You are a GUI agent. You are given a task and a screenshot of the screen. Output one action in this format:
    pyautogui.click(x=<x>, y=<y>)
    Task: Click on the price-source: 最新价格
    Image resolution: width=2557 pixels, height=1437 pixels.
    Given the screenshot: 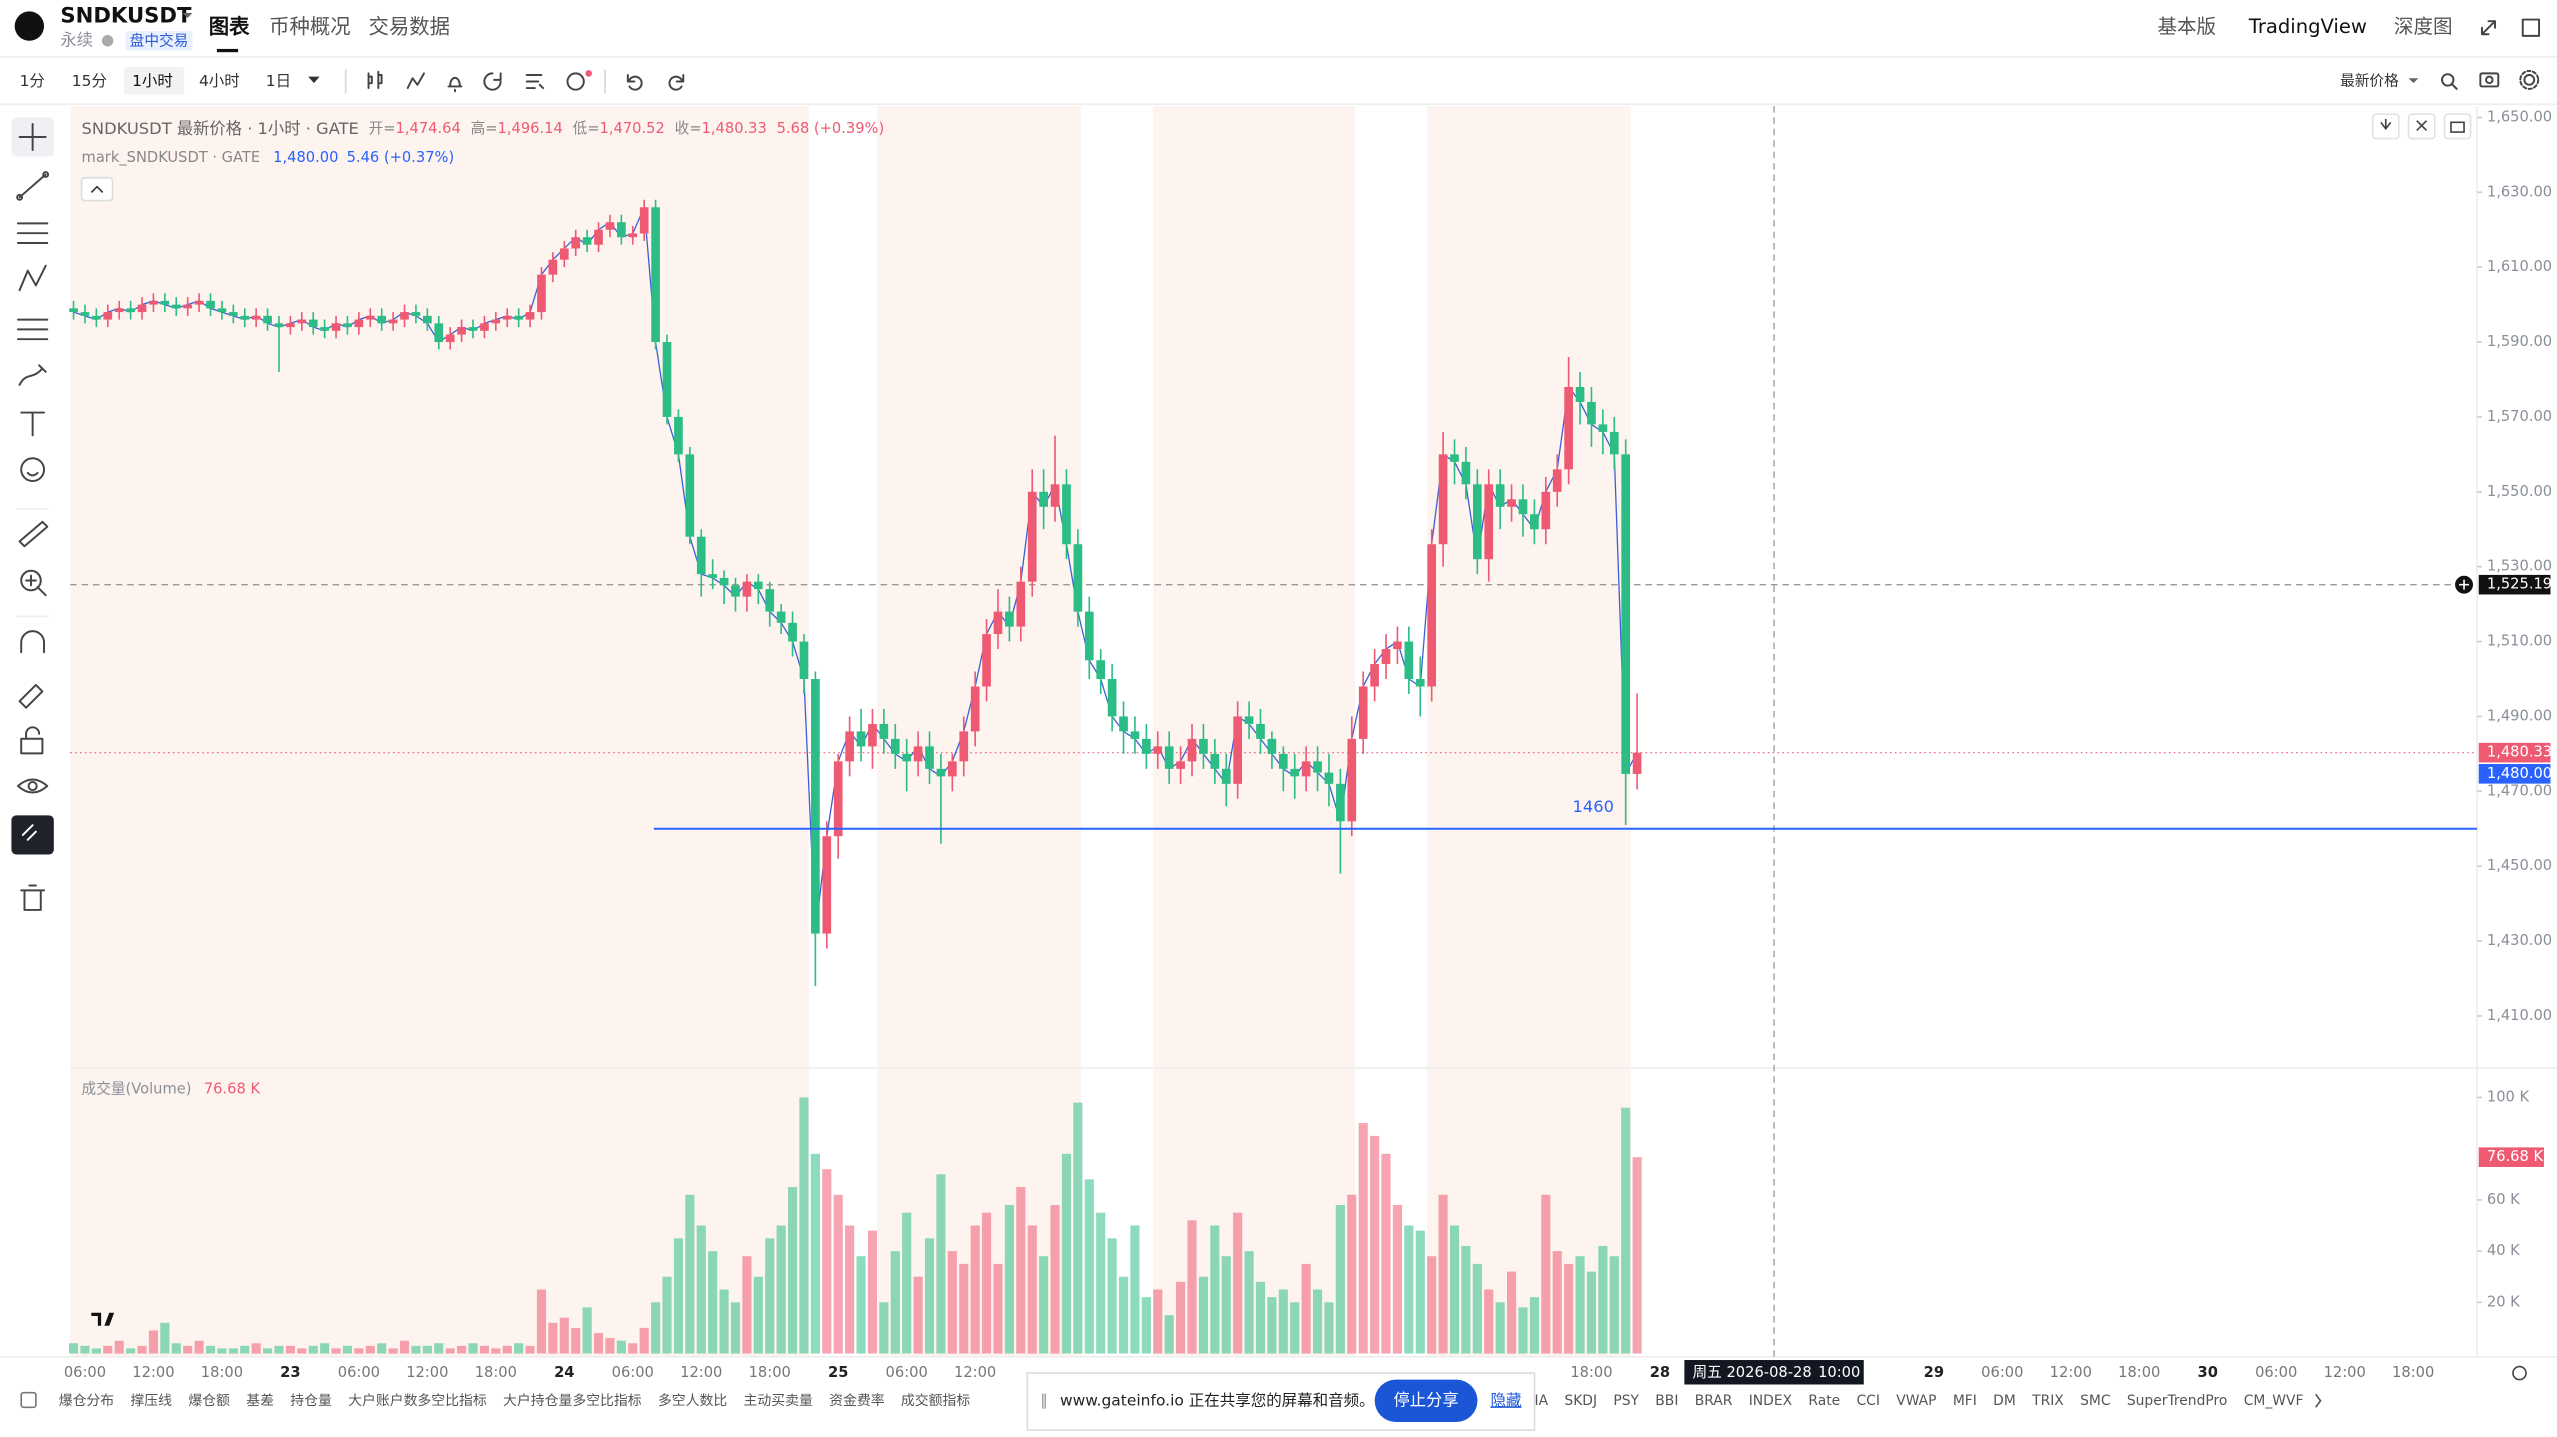 What is the action you would take?
    pyautogui.click(x=2369, y=81)
    